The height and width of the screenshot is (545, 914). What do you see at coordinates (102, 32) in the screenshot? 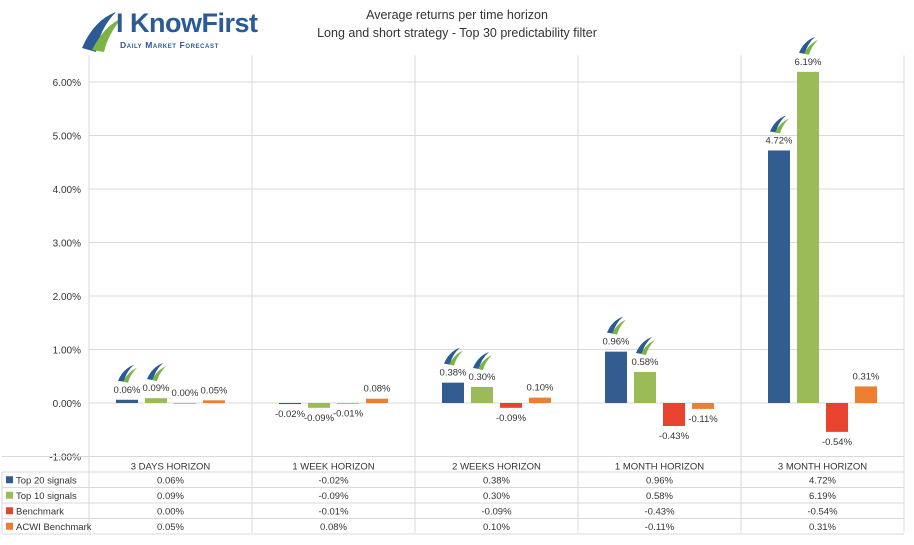
I see `logo-icon` at bounding box center [102, 32].